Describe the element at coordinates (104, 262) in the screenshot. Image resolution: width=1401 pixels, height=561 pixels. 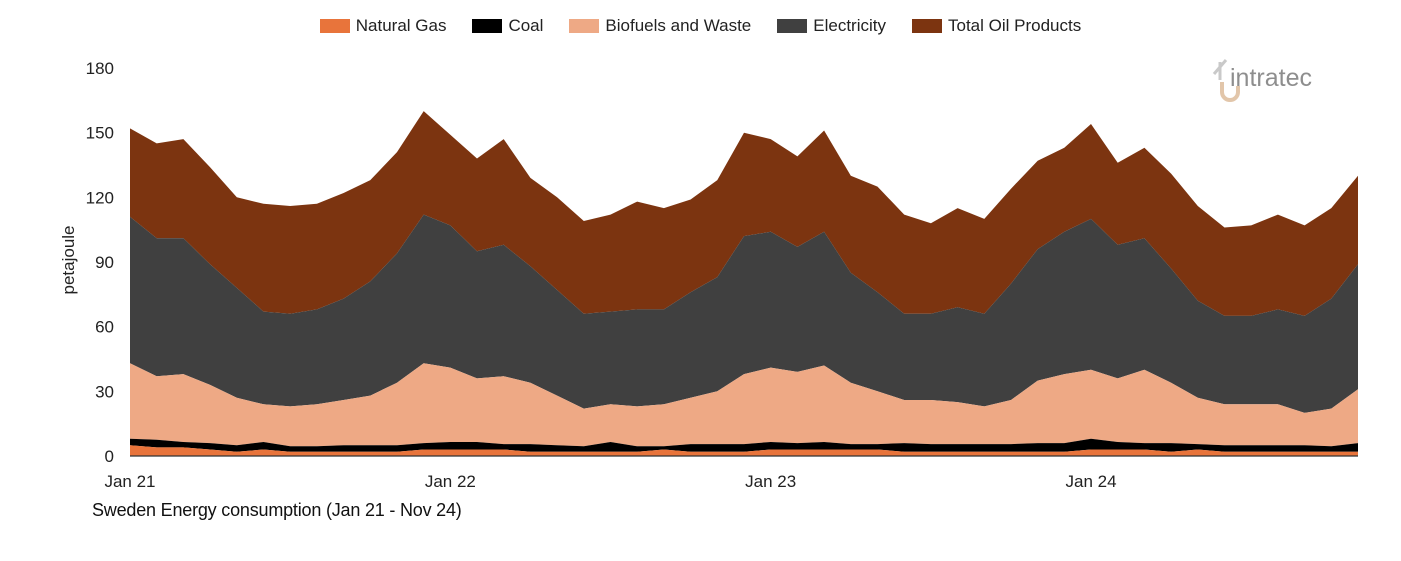
I see `y-tick-label: 90` at that location.